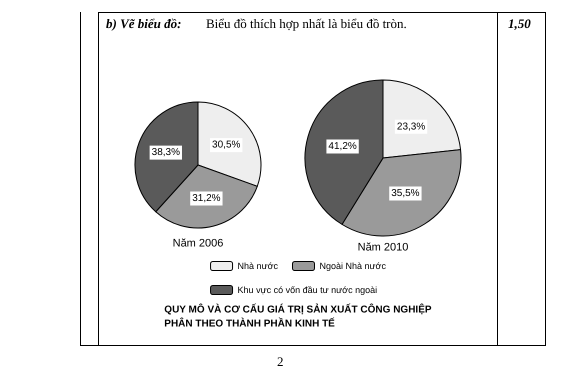 The image size is (562, 379). Describe the element at coordinates (383, 248) in the screenshot. I see `slice-label: Năm 2010` at that location.